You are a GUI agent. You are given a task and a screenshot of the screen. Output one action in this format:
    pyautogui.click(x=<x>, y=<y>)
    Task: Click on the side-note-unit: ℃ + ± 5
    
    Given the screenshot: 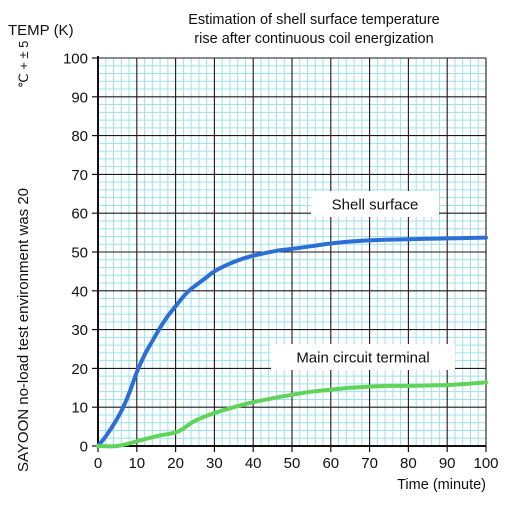 What is the action you would take?
    pyautogui.click(x=23, y=64)
    